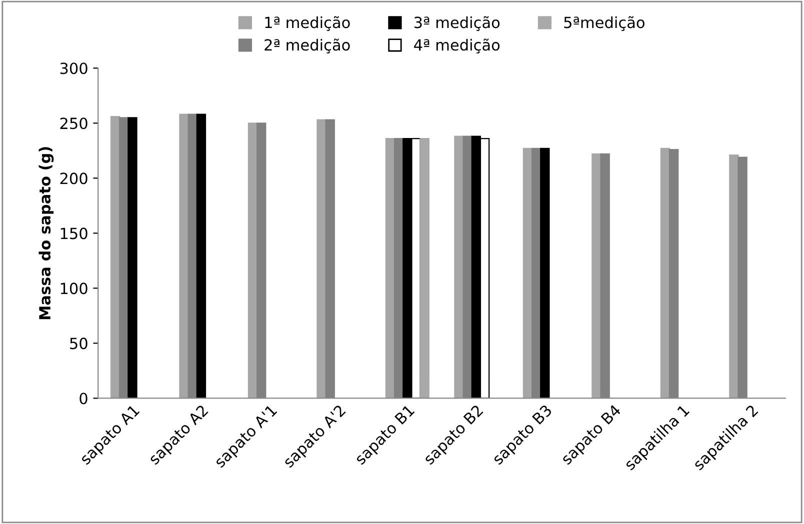 Image resolution: width=804 pixels, height=524 pixels. Describe the element at coordinates (74, 68) in the screenshot. I see `y-tick-label: 300` at that location.